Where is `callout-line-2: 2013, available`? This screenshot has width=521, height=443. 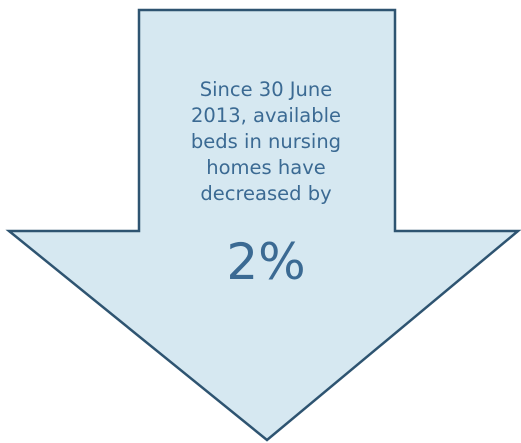 callout-line-2: 2013, available is located at coordinates (266, 115).